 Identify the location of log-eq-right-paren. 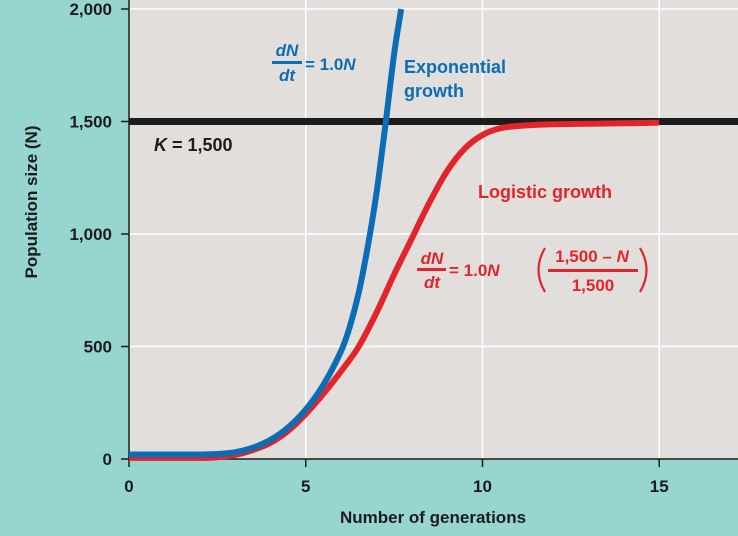
(643, 270).